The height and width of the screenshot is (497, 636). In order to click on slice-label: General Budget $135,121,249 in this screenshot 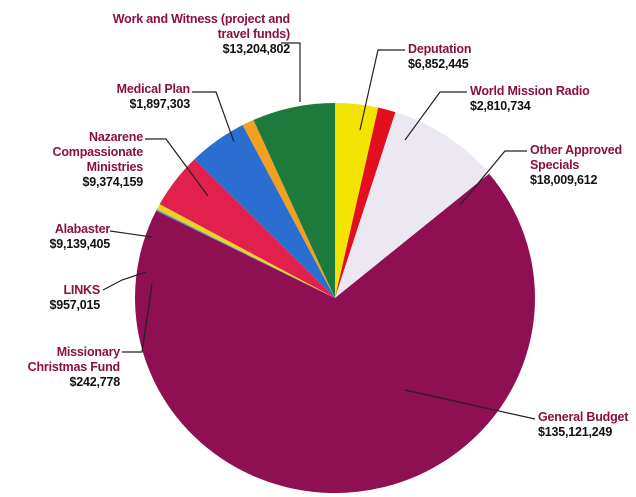, I will do `click(587, 425)`.